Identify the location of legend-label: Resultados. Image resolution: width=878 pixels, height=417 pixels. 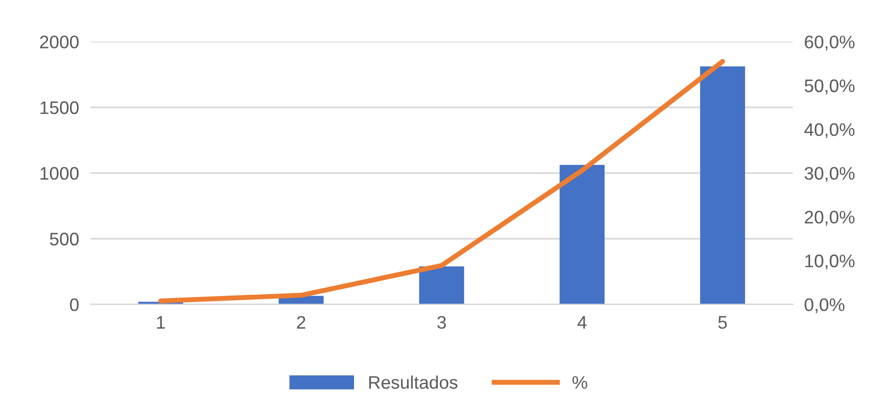
(413, 382).